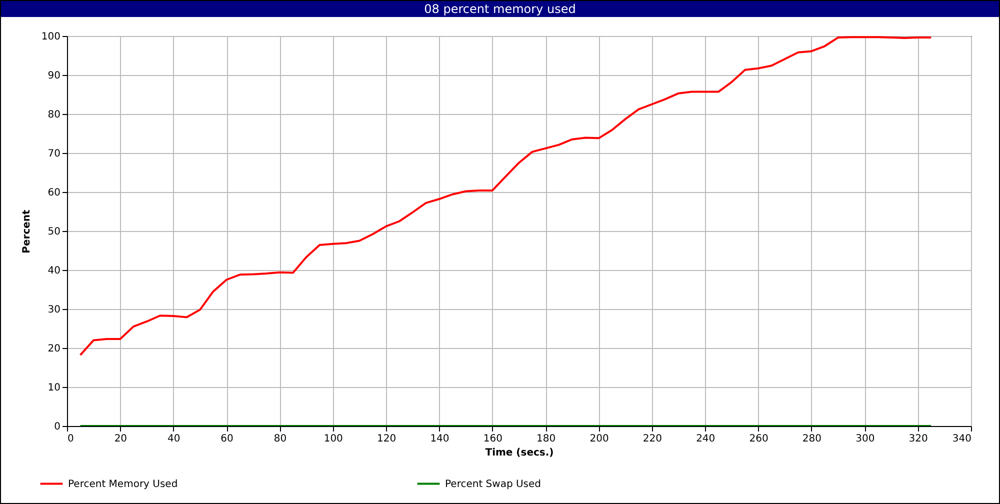  What do you see at coordinates (386, 439) in the screenshot?
I see `x-tick-label: 120` at bounding box center [386, 439].